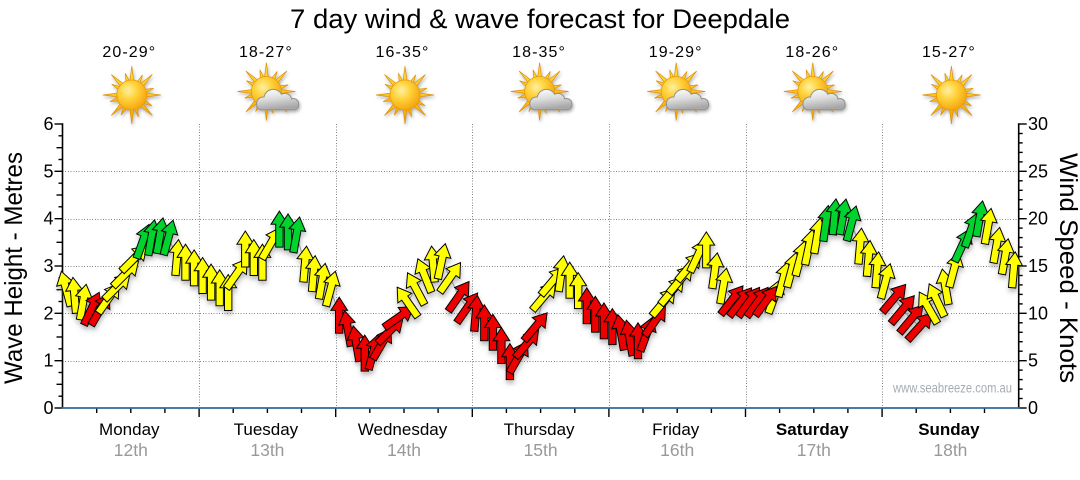 The width and height of the screenshot is (1080, 480). I want to click on svg-text: 10, so click(1038, 313).